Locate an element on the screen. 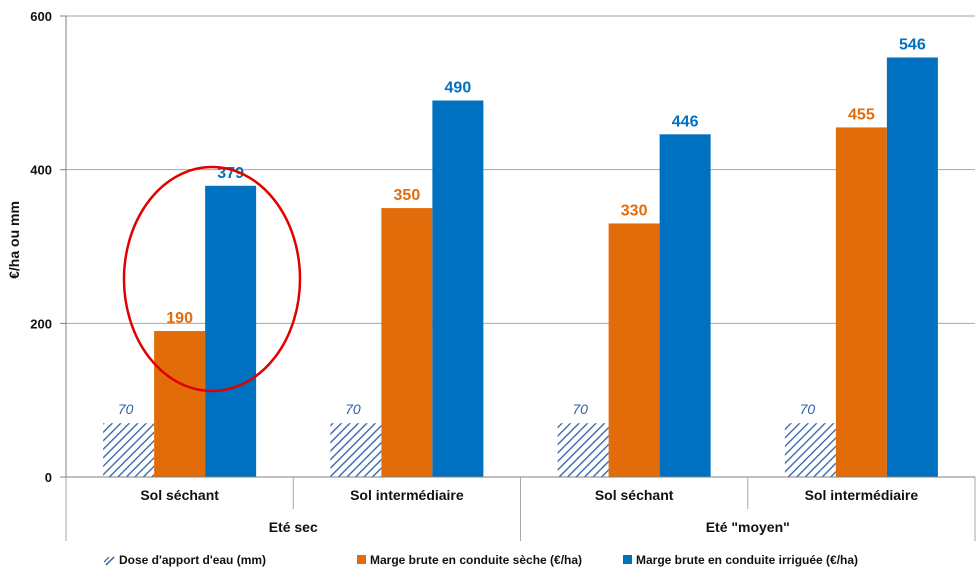 This screenshot has width=977, height=577. y-tick-label: 0 is located at coordinates (48, 477).